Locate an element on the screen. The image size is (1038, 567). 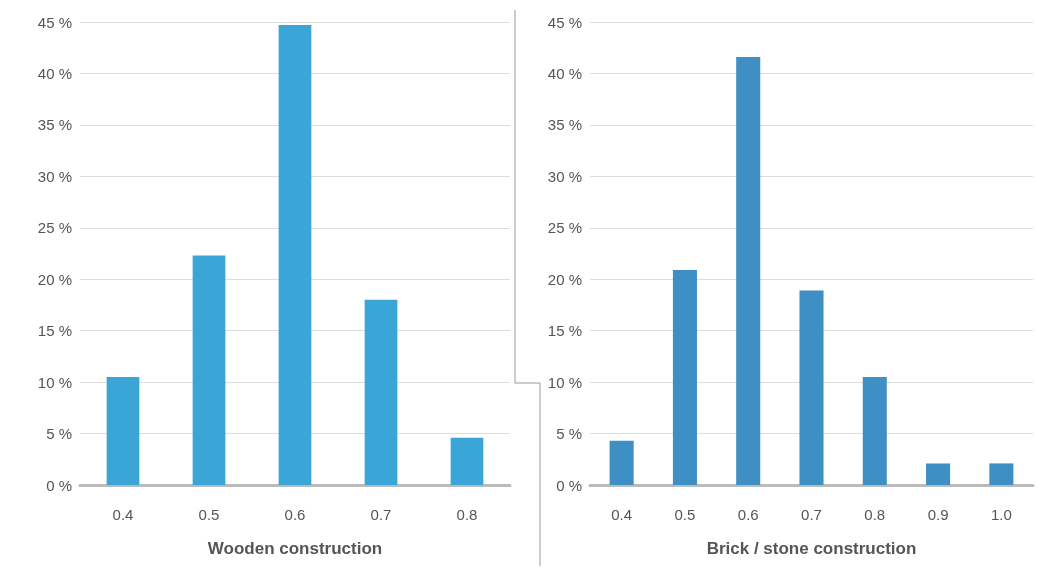
x-tick-label: 1.0 is located at coordinates (1001, 514).